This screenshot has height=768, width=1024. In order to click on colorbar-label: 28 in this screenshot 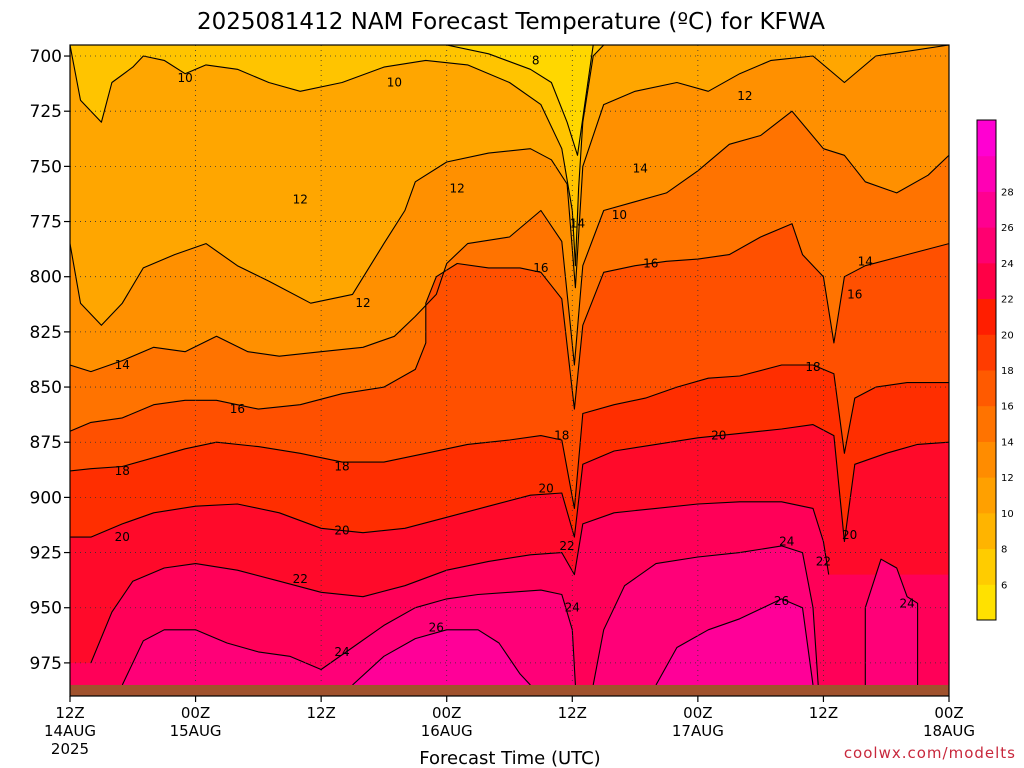, I will do `click(1007, 192)`.